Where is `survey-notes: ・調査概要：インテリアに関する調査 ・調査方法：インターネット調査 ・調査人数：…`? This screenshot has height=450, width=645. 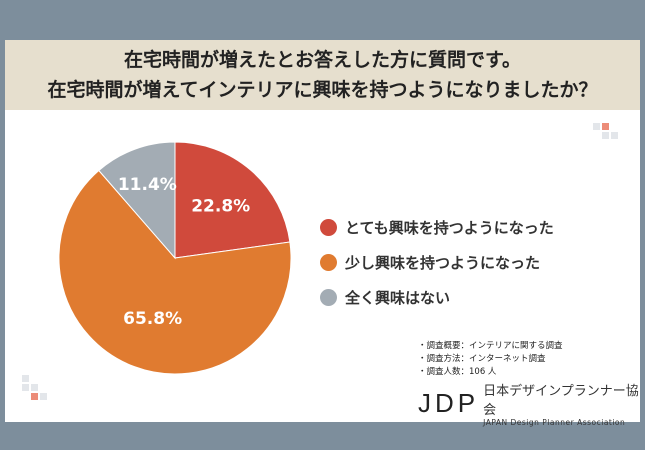 survey-notes: ・調査概要：インテリアに関する調査 ・調査方法：インターネット調査 ・調査人数：… is located at coordinates (490, 359).